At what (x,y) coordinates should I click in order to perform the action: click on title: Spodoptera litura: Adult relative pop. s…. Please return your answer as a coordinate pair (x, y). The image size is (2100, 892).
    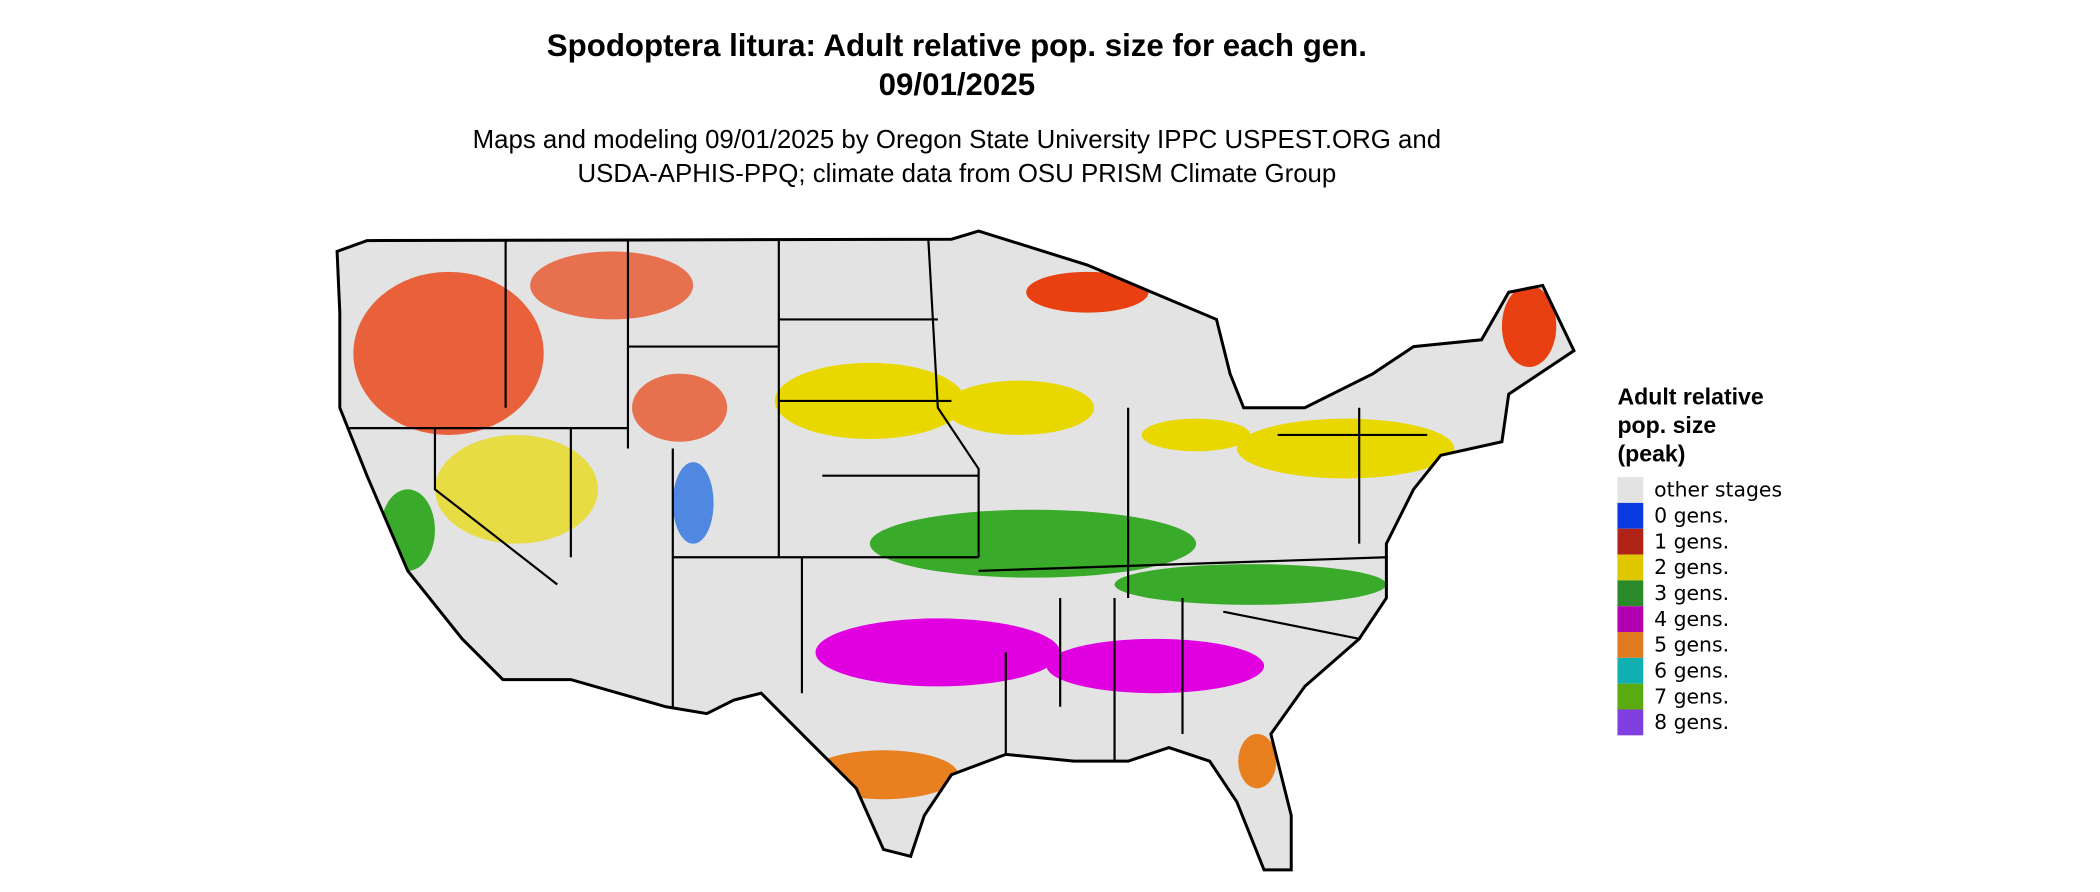
    Looking at the image, I should click on (957, 45).